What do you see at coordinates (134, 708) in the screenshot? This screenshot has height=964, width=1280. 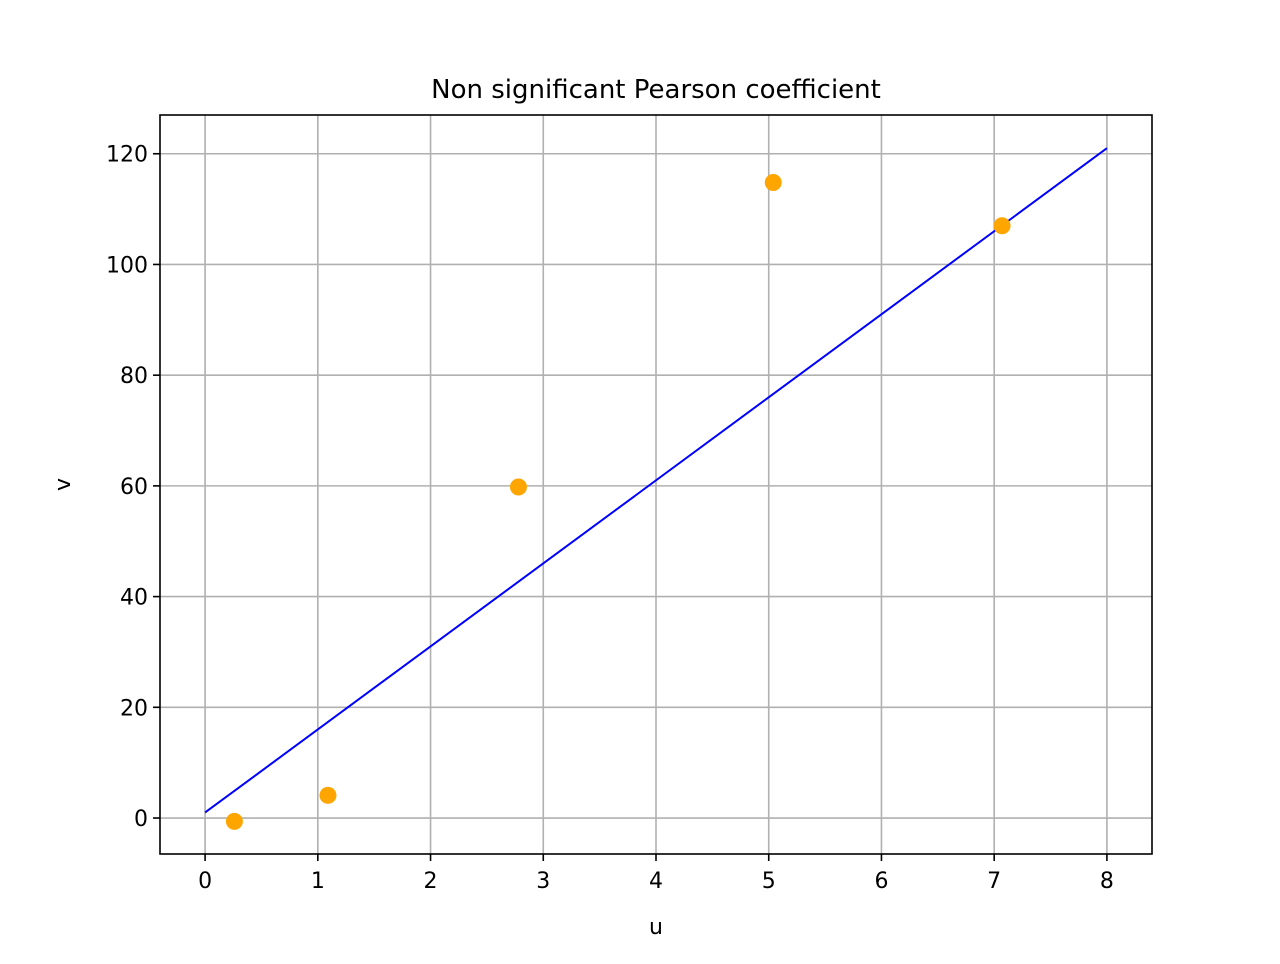 I see `y-tick-label: 20` at bounding box center [134, 708].